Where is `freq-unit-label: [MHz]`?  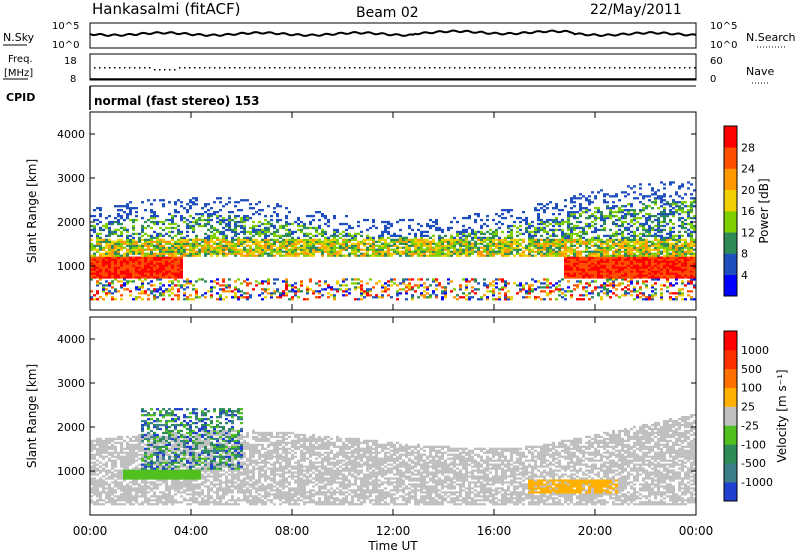
freq-unit-label: [MHz] is located at coordinates (18, 73).